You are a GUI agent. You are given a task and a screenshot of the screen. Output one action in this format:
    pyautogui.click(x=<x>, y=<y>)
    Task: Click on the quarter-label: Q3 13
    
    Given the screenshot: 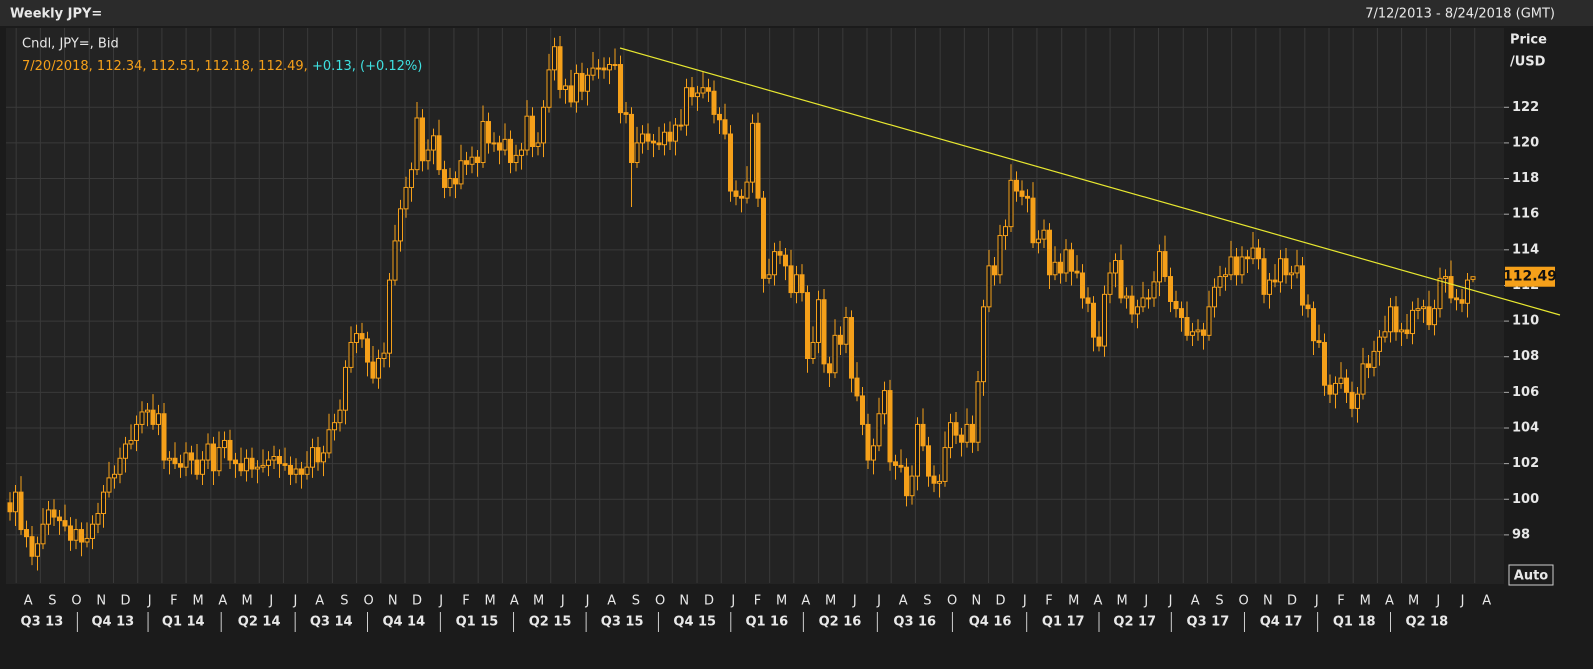 What is the action you would take?
    pyautogui.click(x=42, y=622)
    